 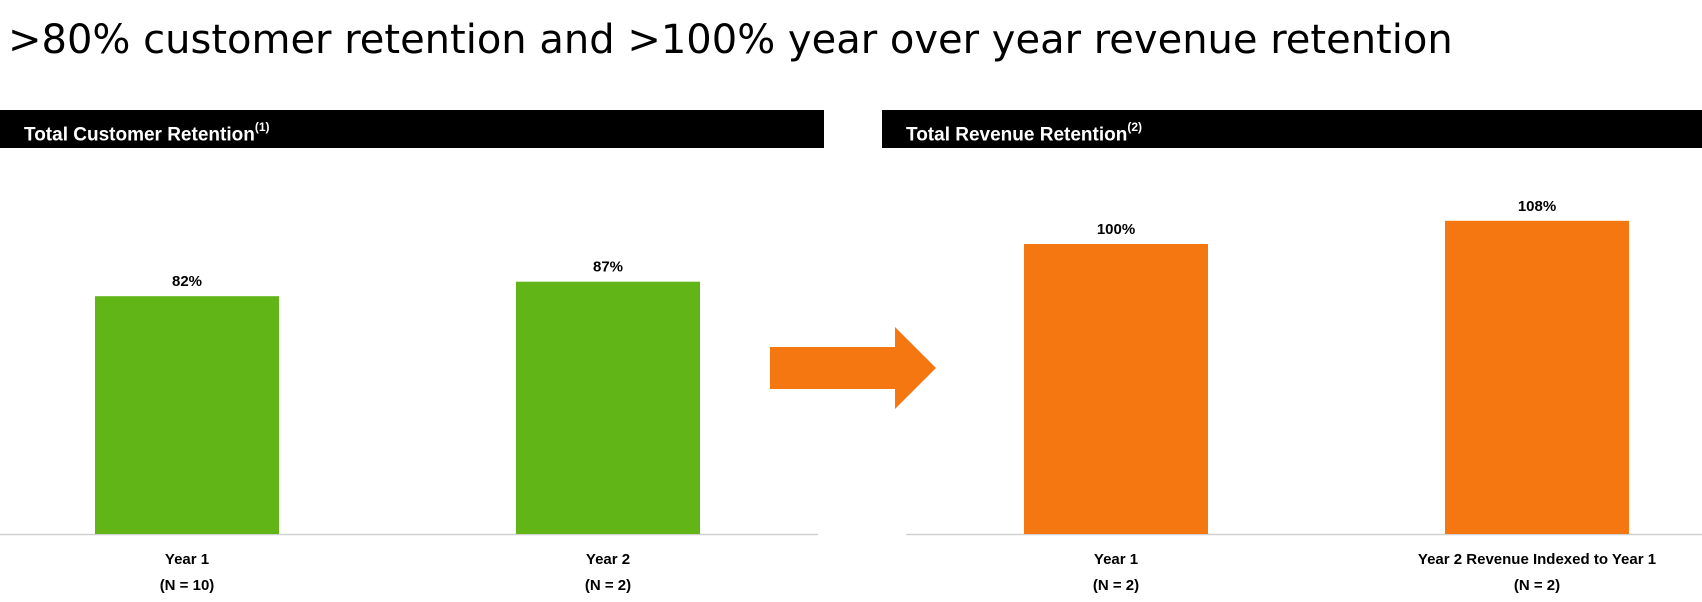 I want to click on revenue-retention-title: Total Revenue Retention, so click(x=1017, y=135).